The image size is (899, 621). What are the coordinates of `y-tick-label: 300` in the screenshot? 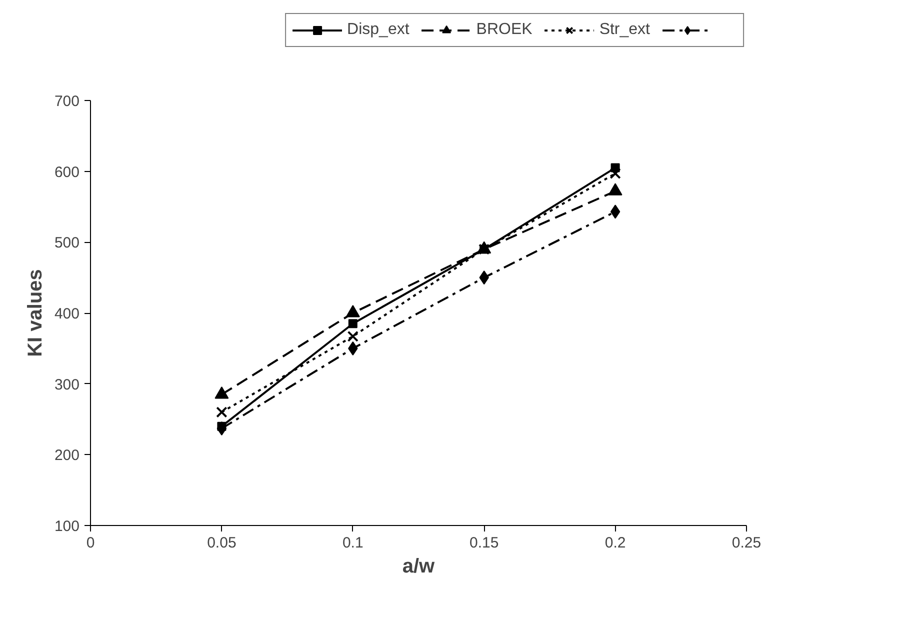 It's located at (67, 385).